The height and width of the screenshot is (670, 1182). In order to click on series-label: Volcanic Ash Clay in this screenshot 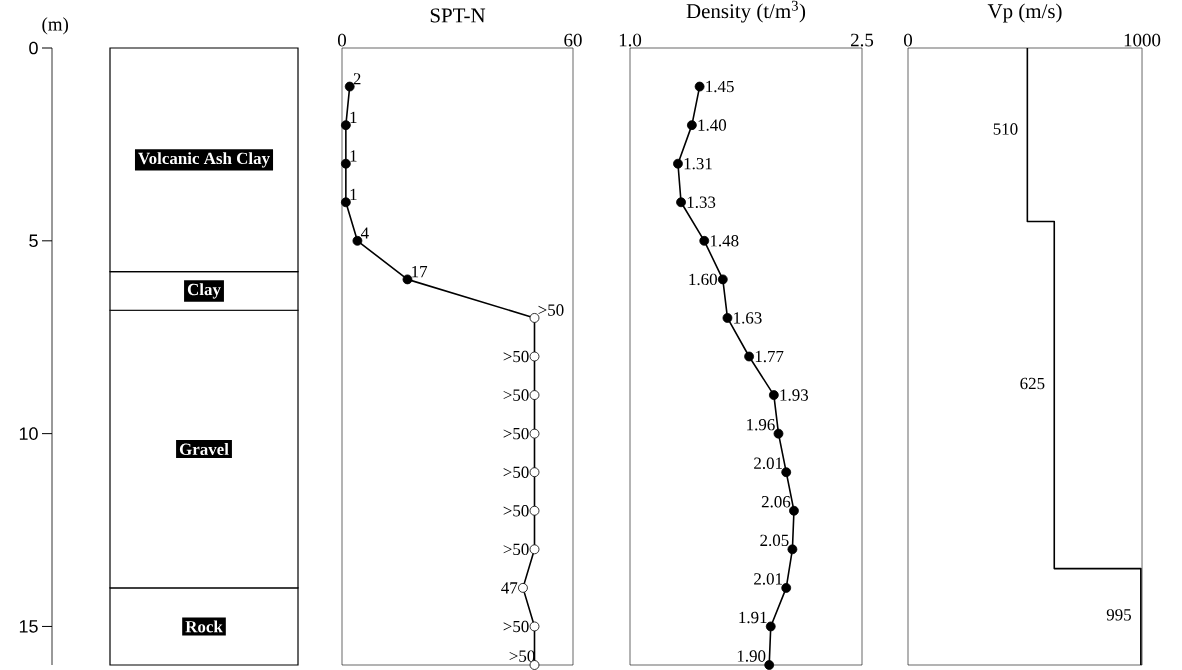, I will do `click(204, 160)`.